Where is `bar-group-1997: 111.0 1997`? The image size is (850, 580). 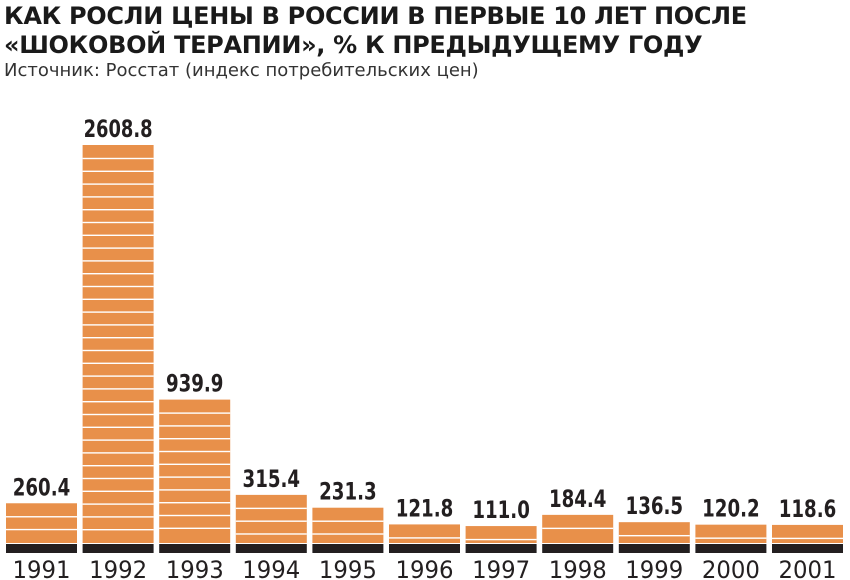 bar-group-1997: 111.0 1997 is located at coordinates (501, 538).